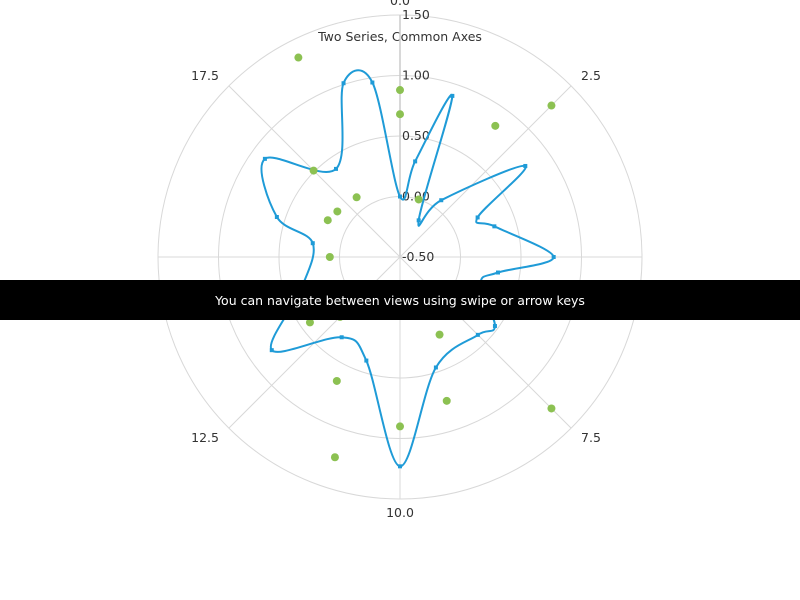 The width and height of the screenshot is (800, 600). What do you see at coordinates (205, 75) in the screenshot?
I see `angle-tick-label: 17.5` at bounding box center [205, 75].